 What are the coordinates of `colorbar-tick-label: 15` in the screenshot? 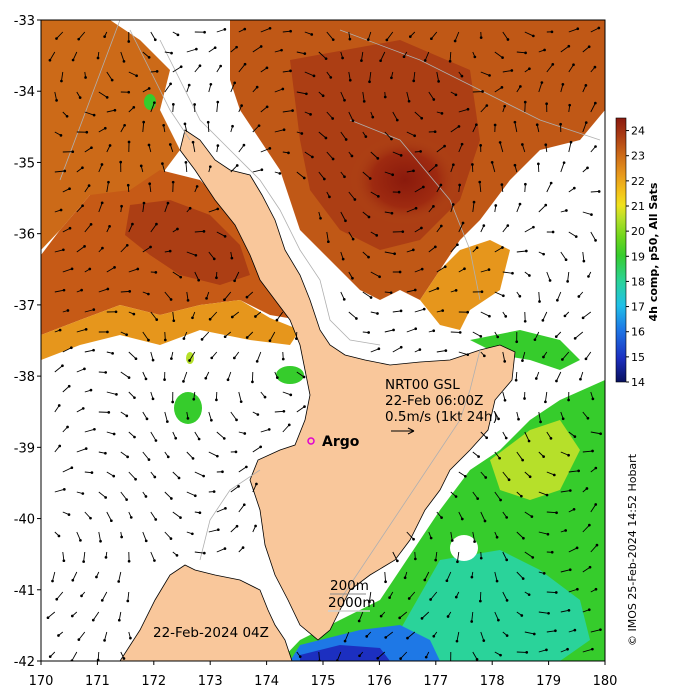 It's located at (638, 357).